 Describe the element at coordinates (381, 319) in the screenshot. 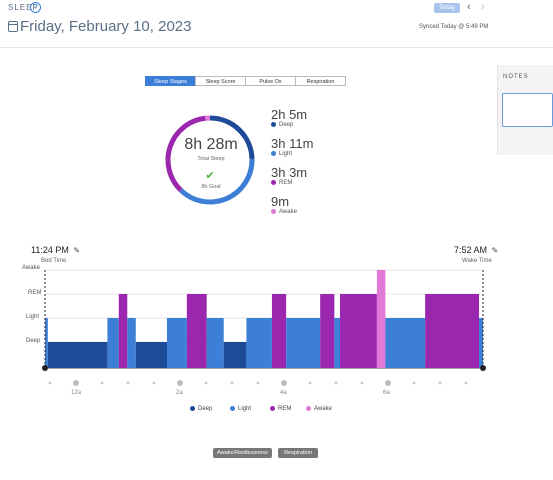

I see `segment-awake` at that location.